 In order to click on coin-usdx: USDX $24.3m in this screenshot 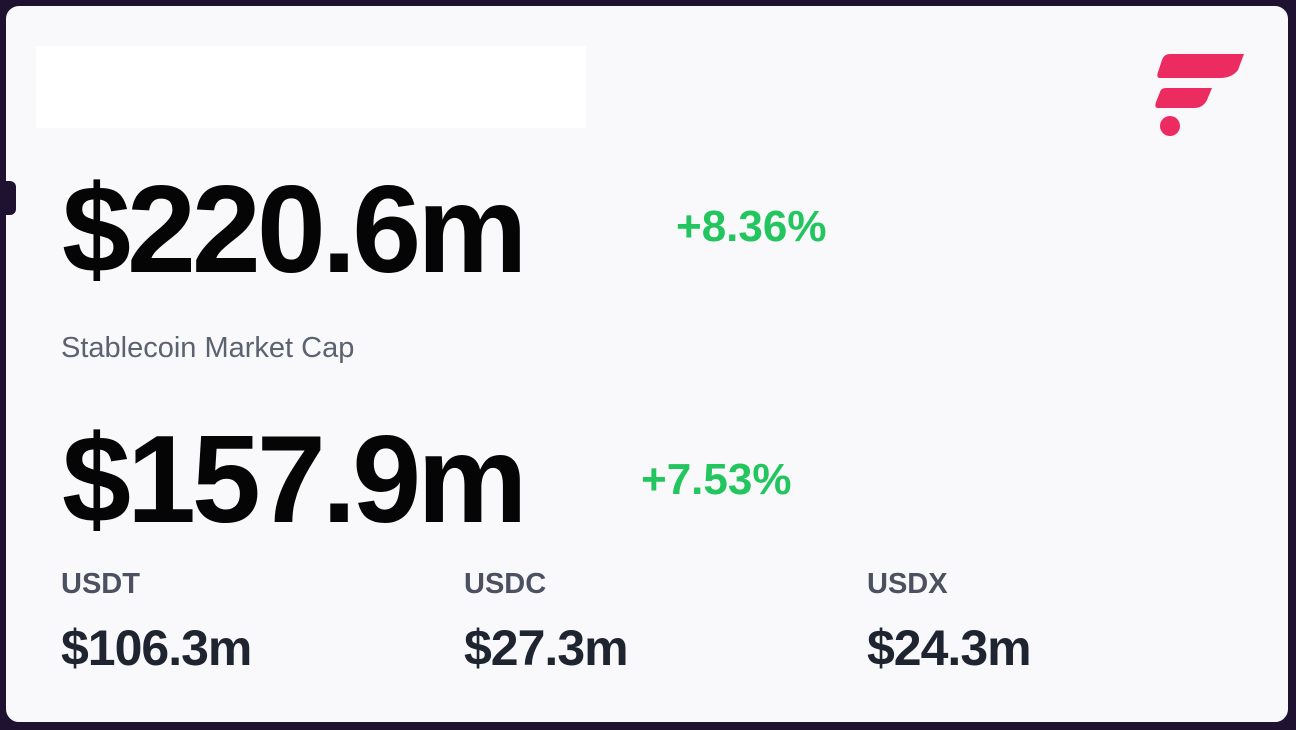, I will do `click(949, 622)`.